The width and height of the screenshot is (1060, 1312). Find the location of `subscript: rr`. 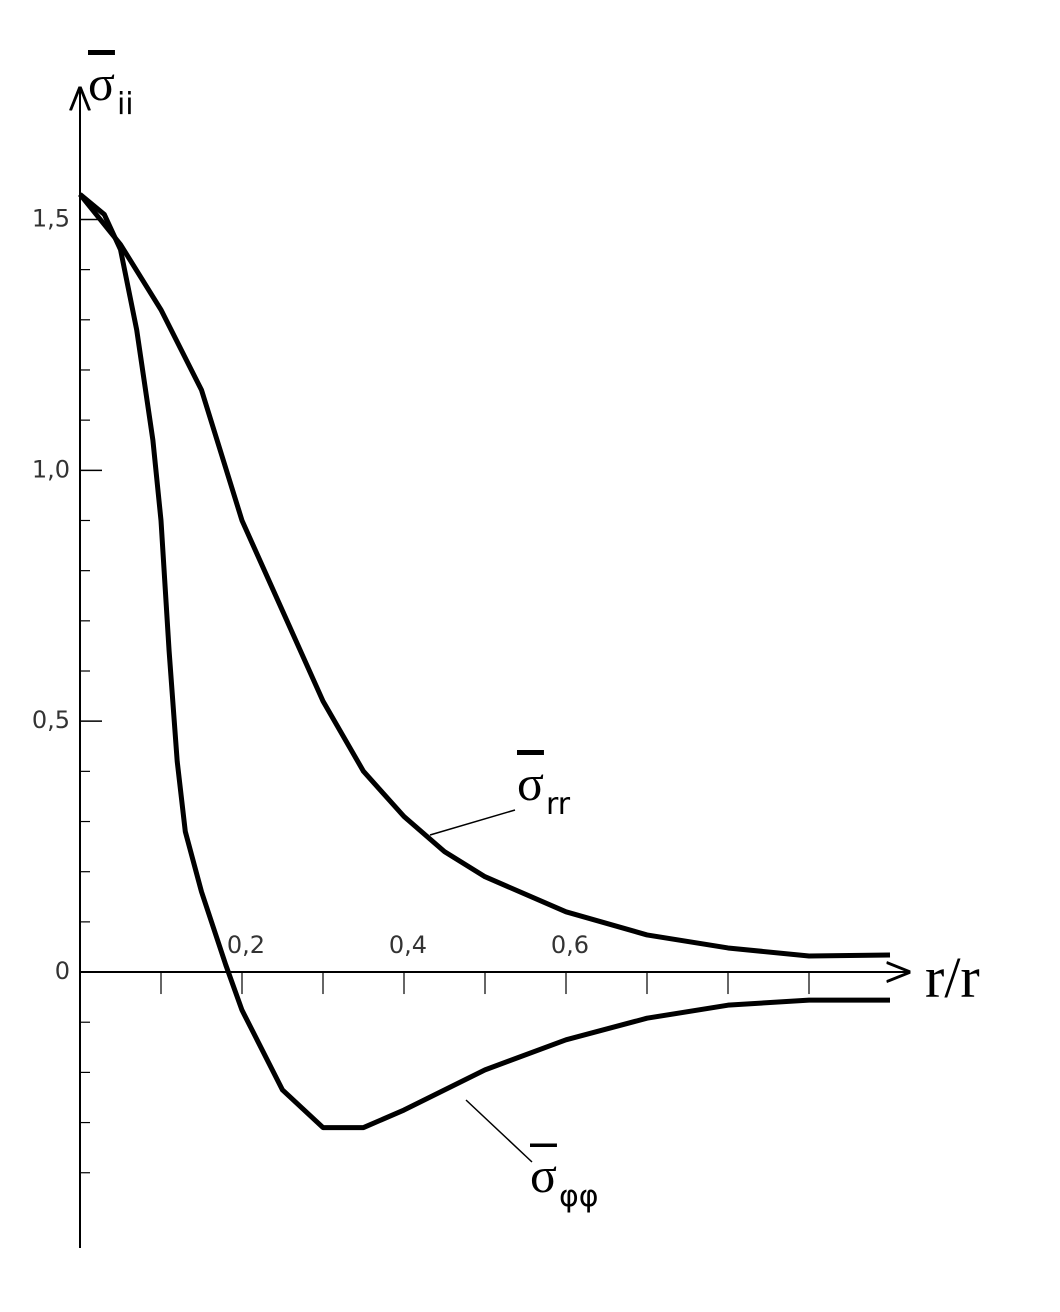

subscript: rr is located at coordinates (558, 804).